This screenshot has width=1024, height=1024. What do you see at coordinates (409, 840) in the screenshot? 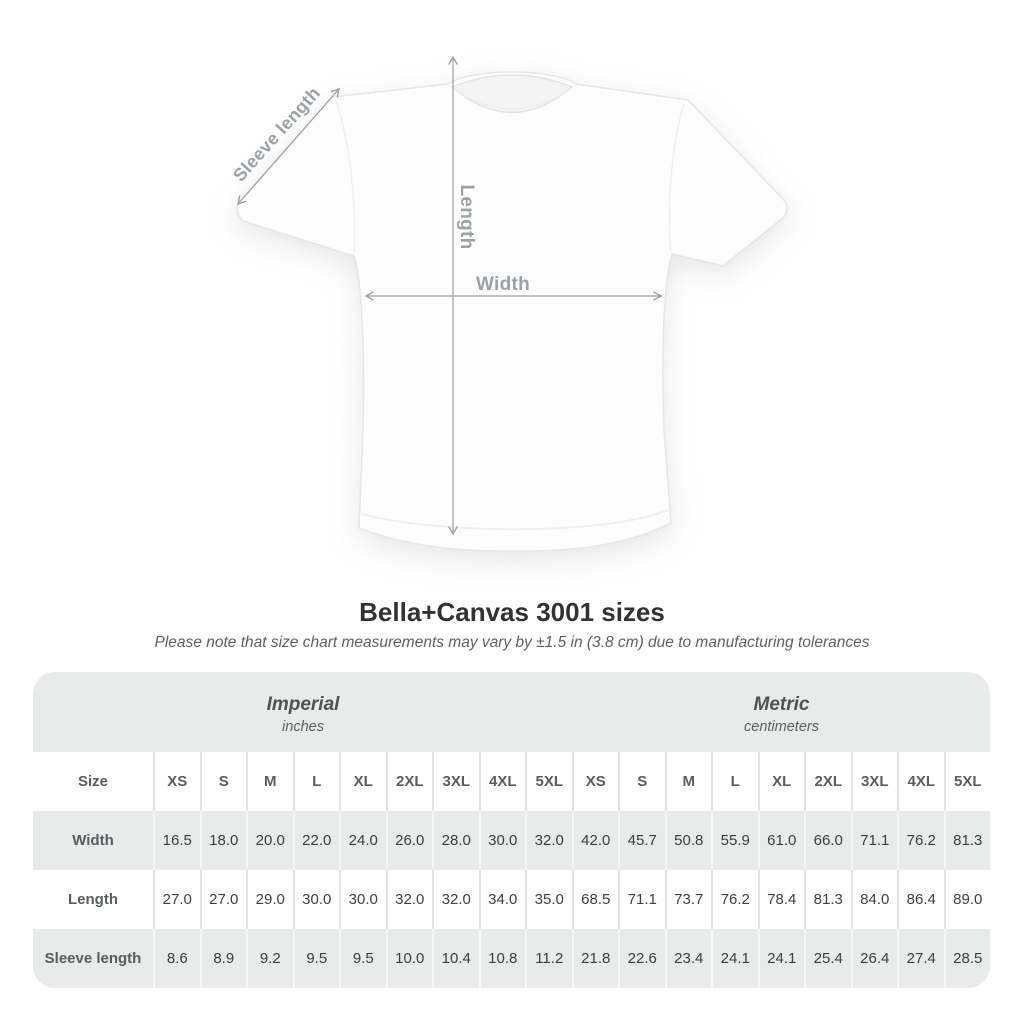
I see `measurement-cell: 26.0` at bounding box center [409, 840].